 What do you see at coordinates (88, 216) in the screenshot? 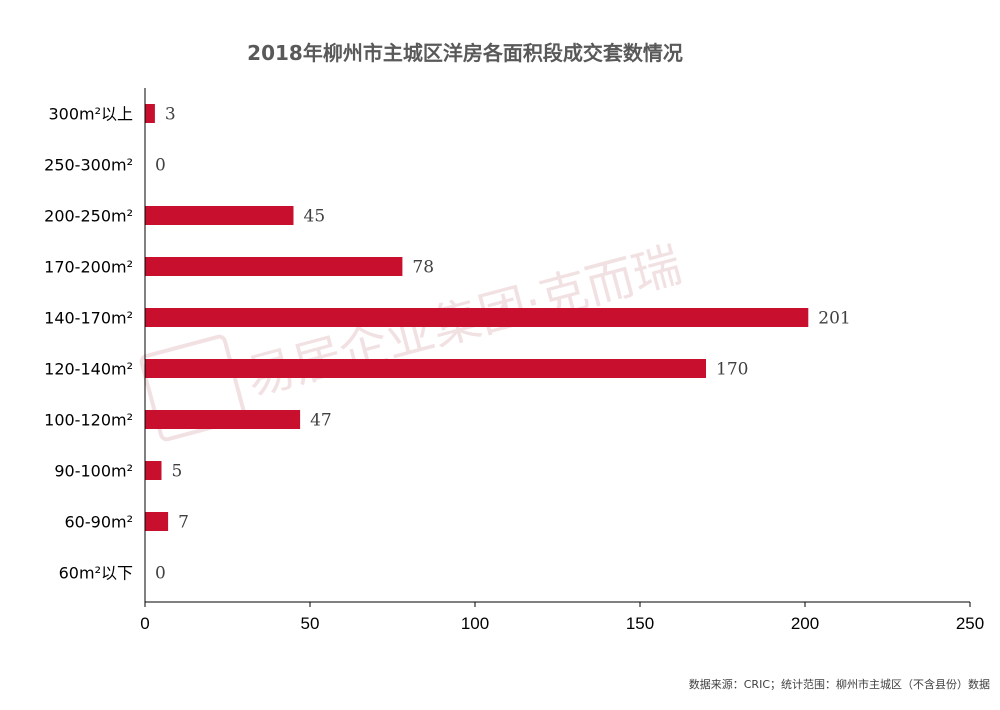
I see `category-label: 200-250m²` at bounding box center [88, 216].